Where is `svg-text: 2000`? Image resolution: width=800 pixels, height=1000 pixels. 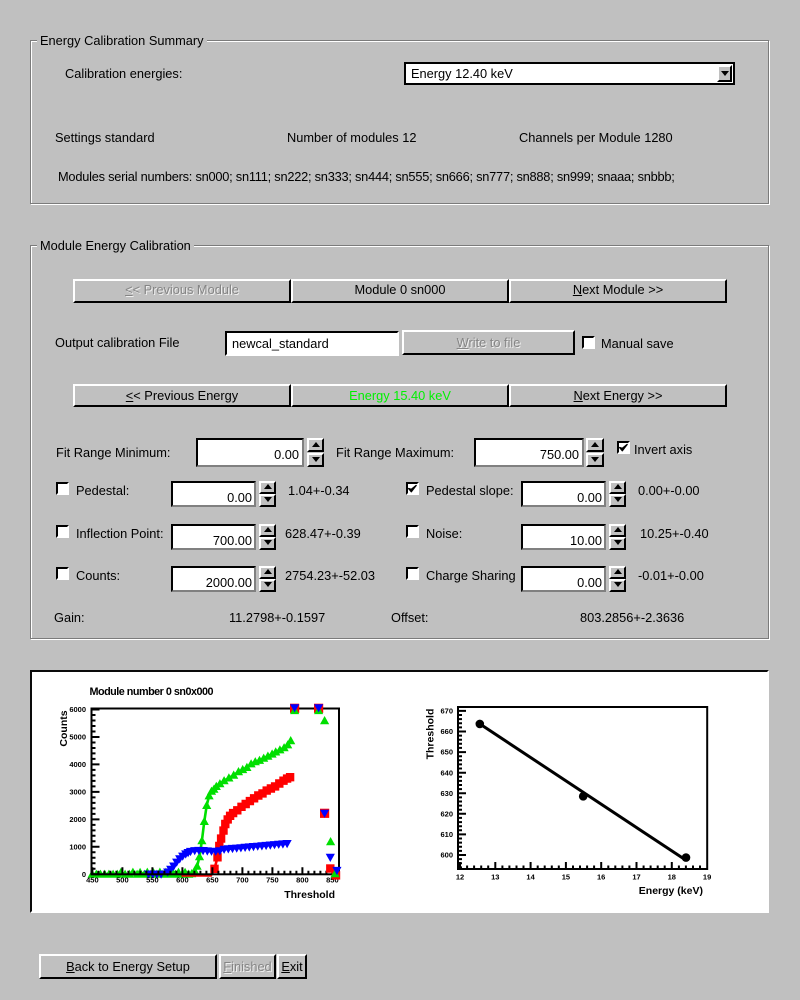
svg-text: 2000 is located at coordinates (77, 819).